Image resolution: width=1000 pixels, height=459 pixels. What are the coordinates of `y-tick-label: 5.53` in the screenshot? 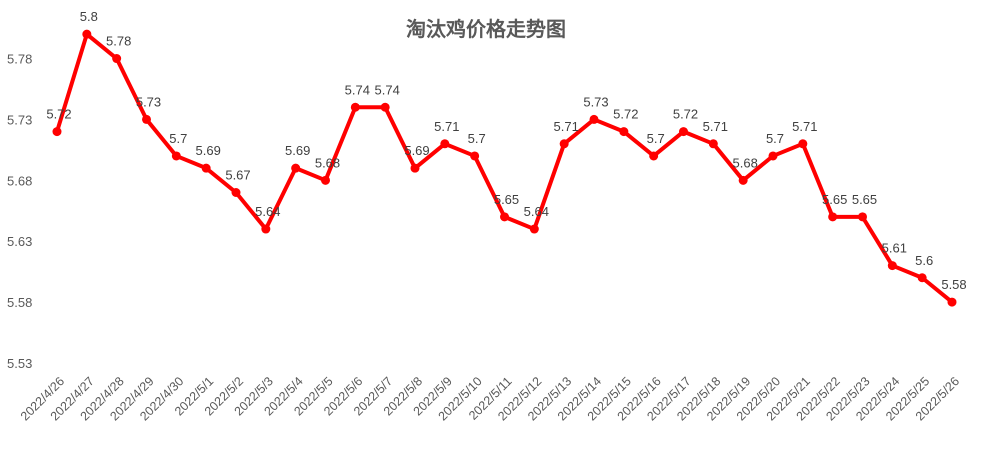 It's located at (19, 363).